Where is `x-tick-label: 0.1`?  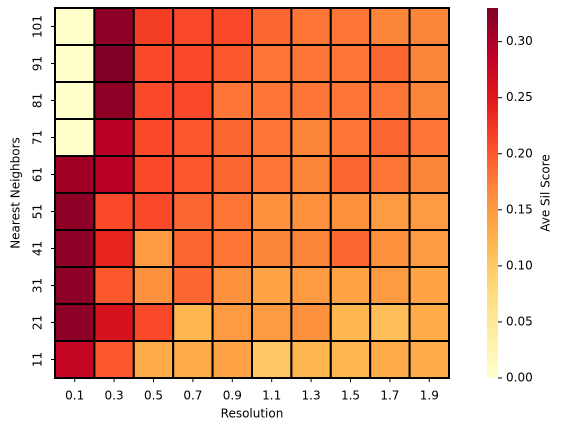
x-tick-label: 0.1 is located at coordinates (74, 396).